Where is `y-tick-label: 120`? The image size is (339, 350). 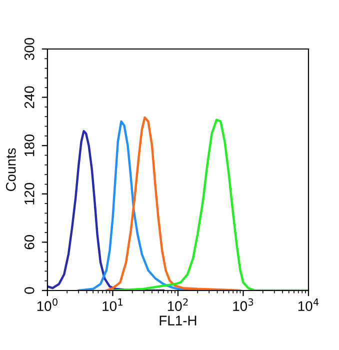
y-tick-label: 120 is located at coordinates (29, 193).